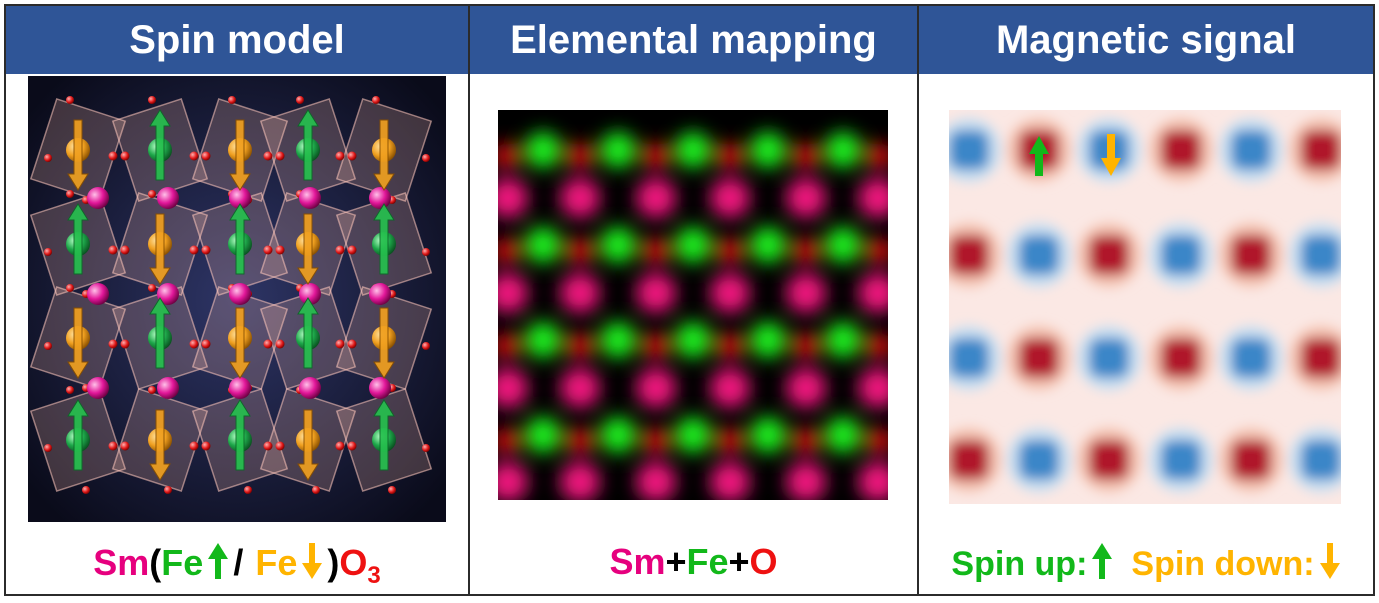 This screenshot has width=1379, height=603. I want to click on caption-spins: Spin up: Spin down:, so click(1146, 562).